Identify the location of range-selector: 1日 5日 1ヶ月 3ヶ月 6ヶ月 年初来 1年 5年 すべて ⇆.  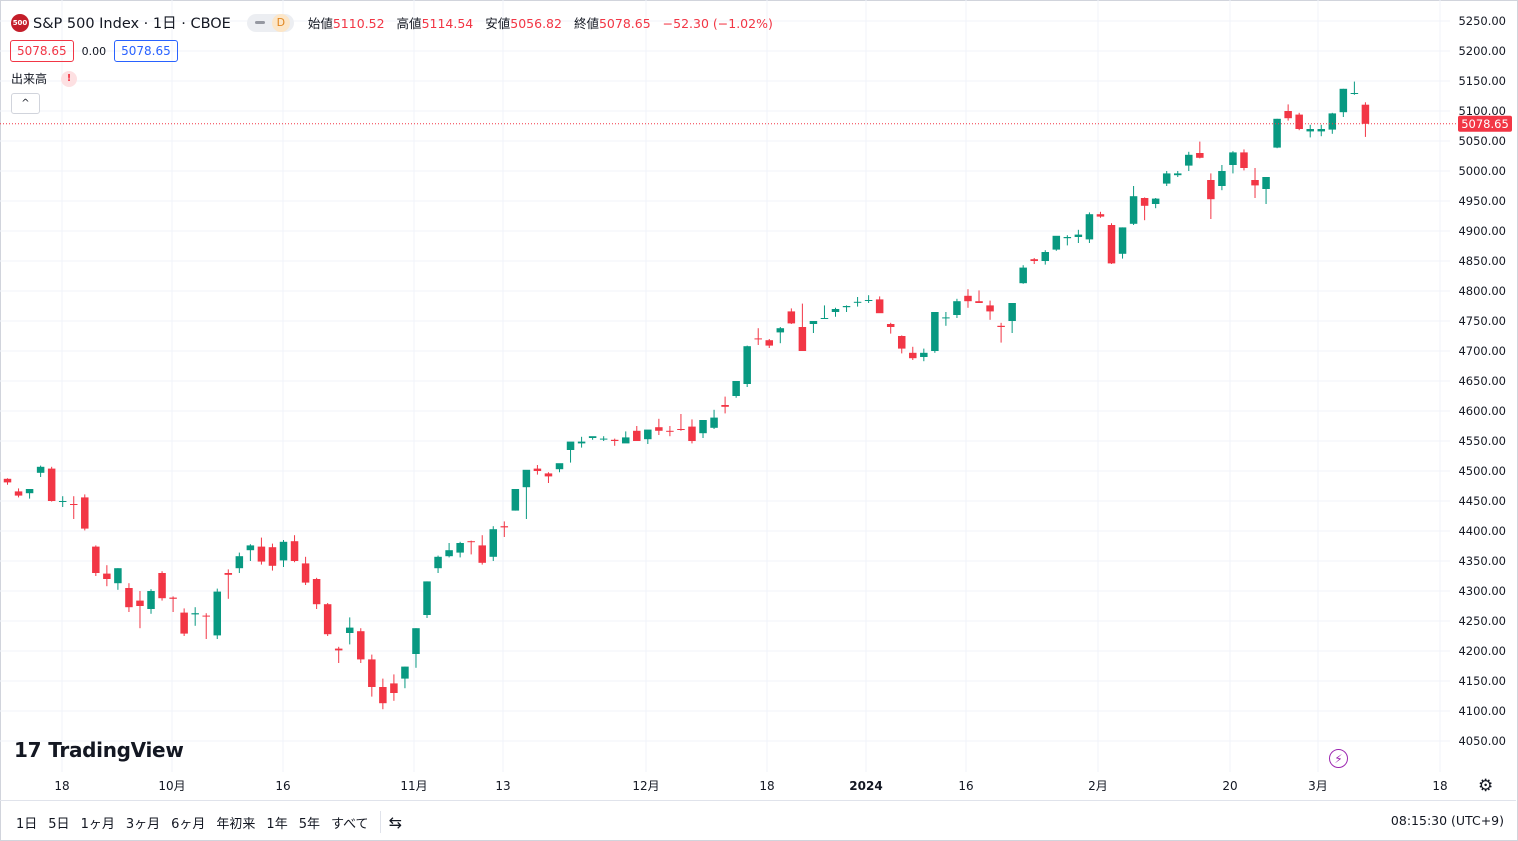
(206, 822).